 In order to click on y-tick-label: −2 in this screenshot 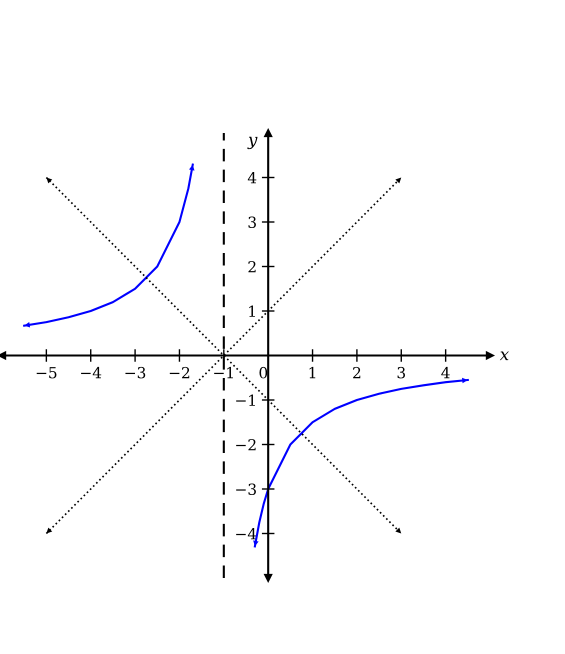, I will do `click(246, 444)`.